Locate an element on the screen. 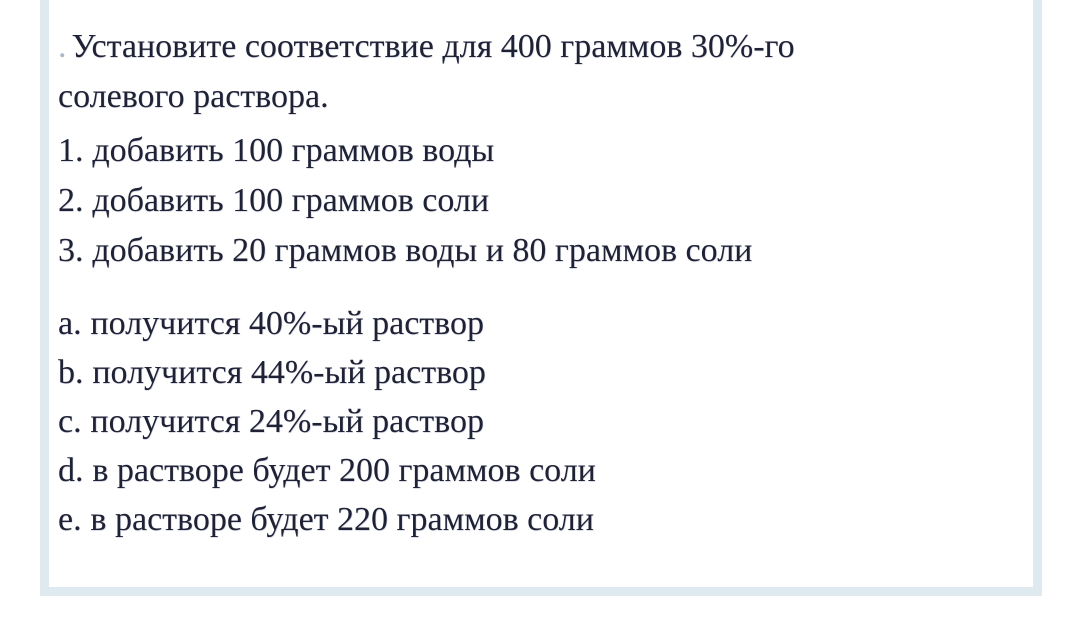 The width and height of the screenshot is (1080, 622). question-line-2: солевого раствора. is located at coordinates (541, 97).